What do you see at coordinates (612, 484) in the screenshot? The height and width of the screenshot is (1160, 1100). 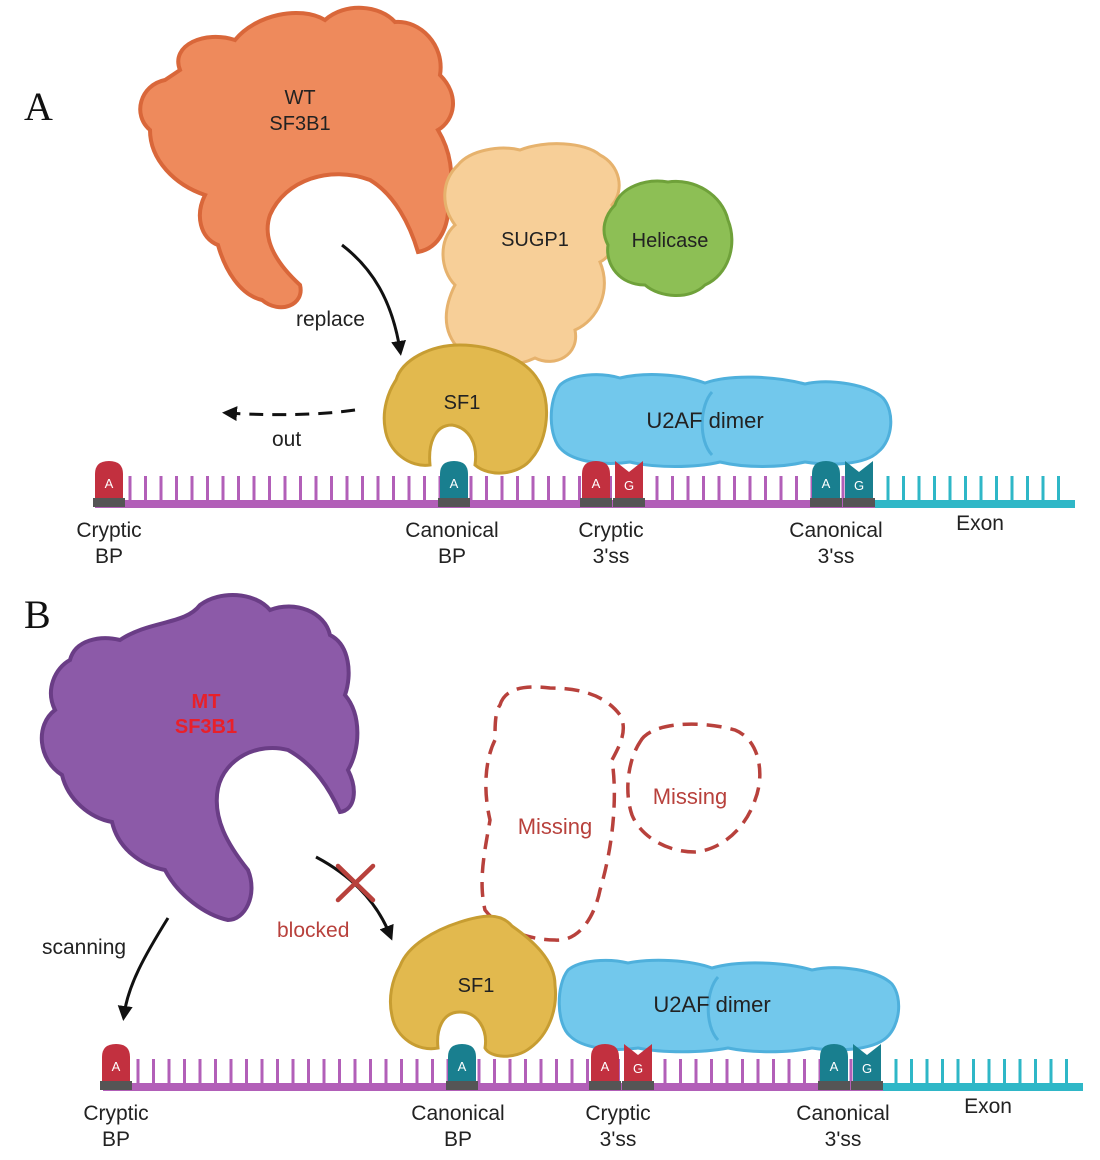 I see `cryptic-3ss-pins-a: A G` at bounding box center [612, 484].